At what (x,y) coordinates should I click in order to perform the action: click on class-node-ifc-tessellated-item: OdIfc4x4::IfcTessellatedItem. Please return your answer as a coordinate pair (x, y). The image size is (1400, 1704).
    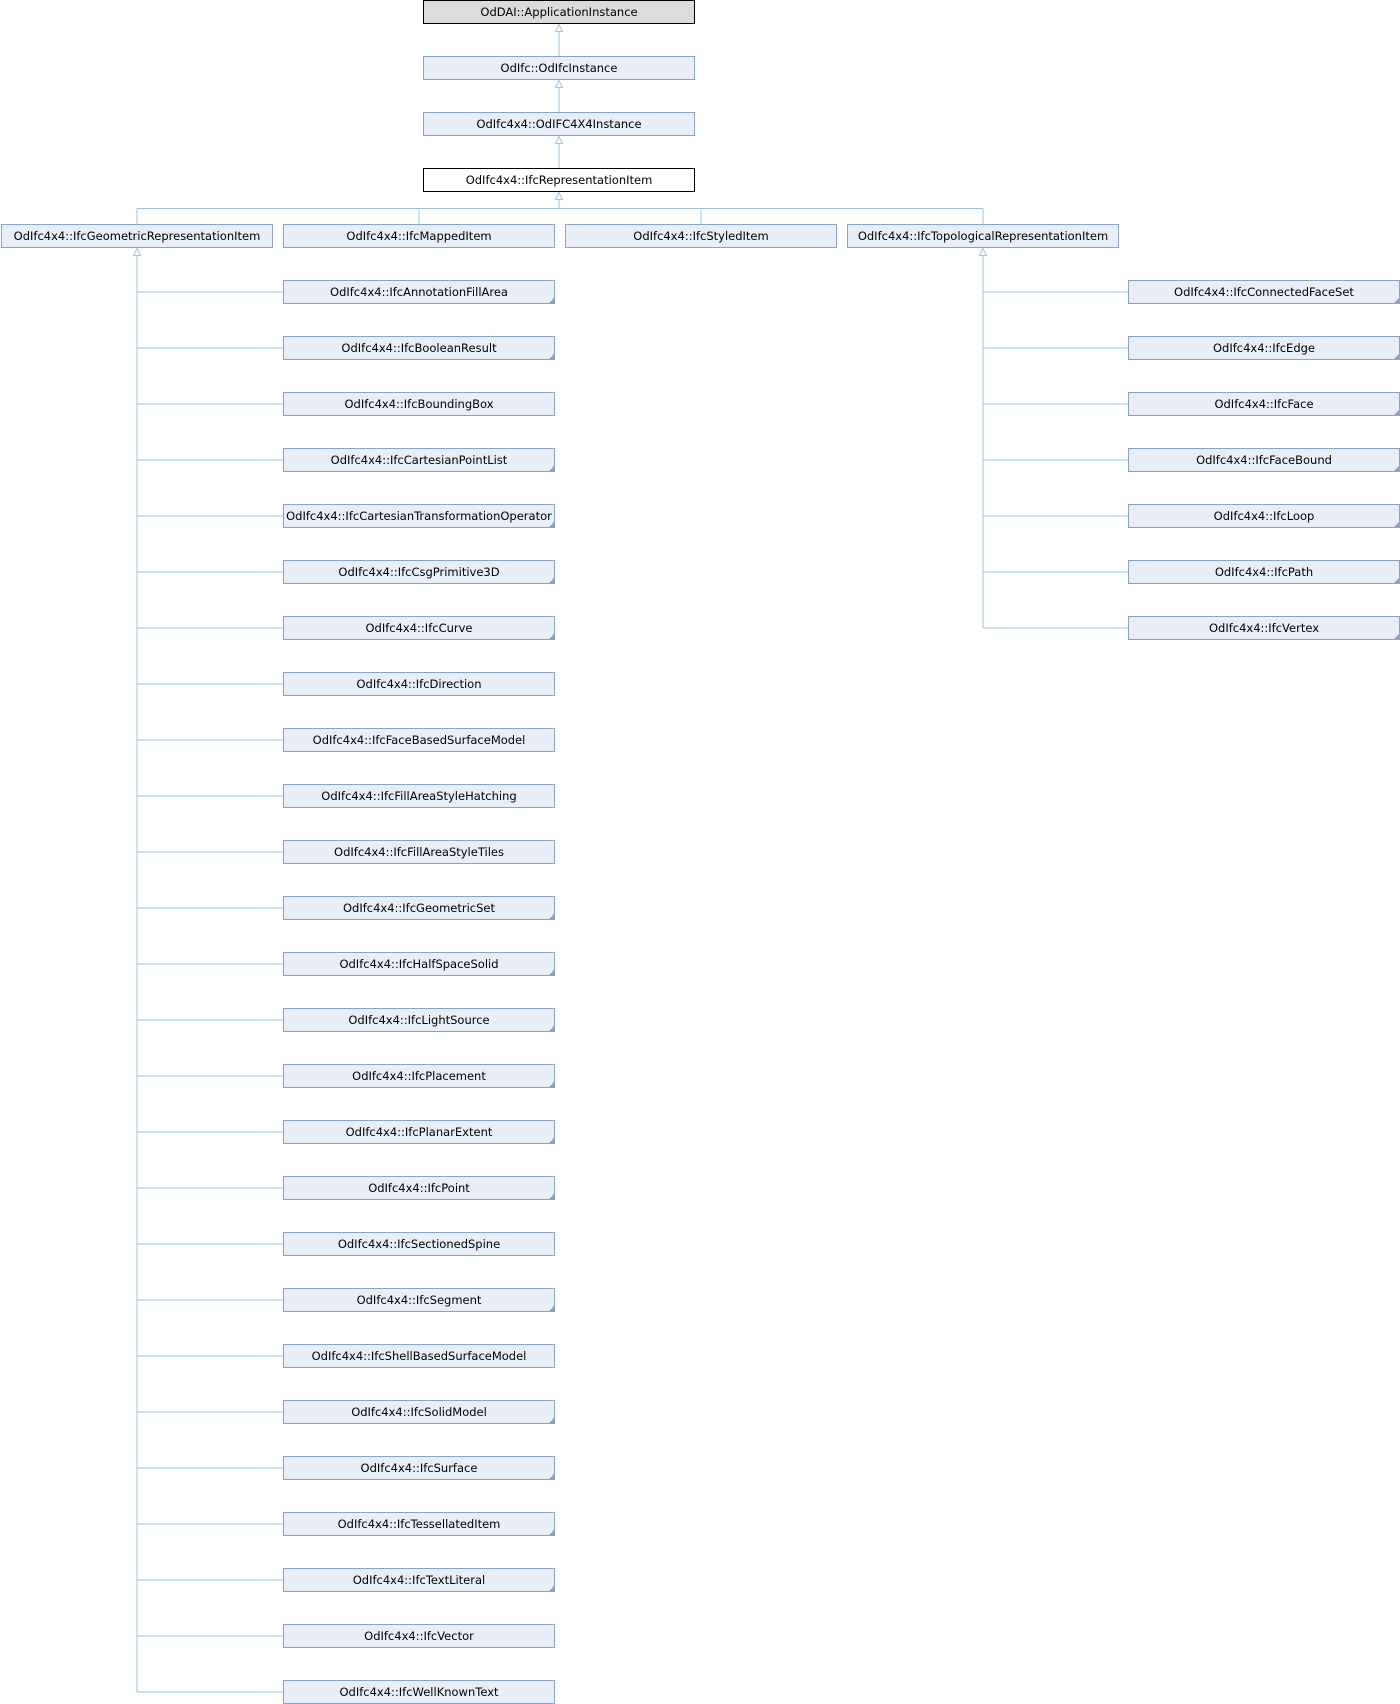
    Looking at the image, I should click on (419, 1524).